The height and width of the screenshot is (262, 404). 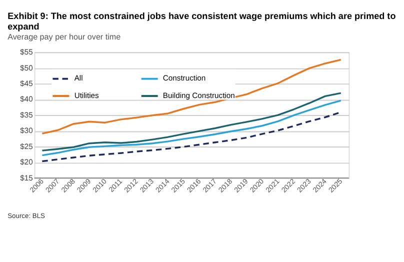 What do you see at coordinates (26, 52) in the screenshot?
I see `y-tick-label: $55` at bounding box center [26, 52].